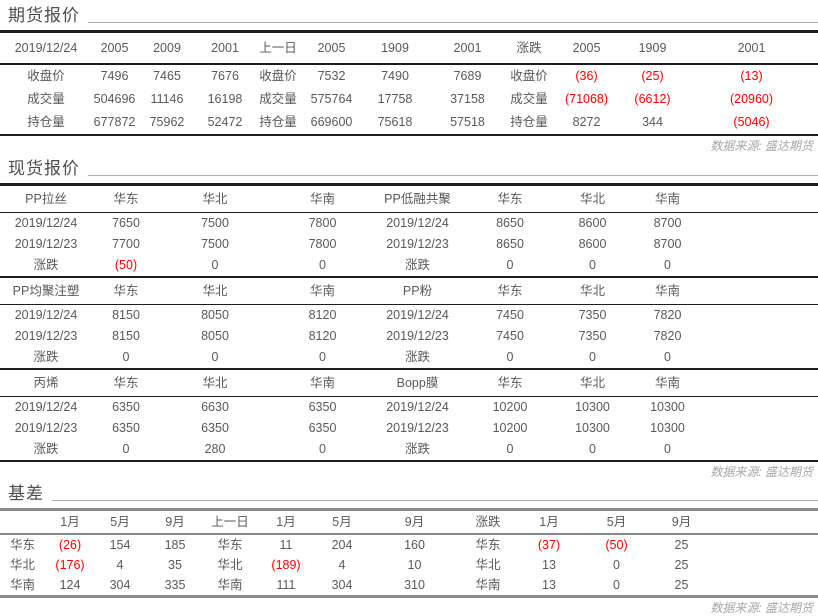 Image resolution: width=818 pixels, height=616 pixels. What do you see at coordinates (342, 544) in the screenshot?
I see `cell: 204` at bounding box center [342, 544].